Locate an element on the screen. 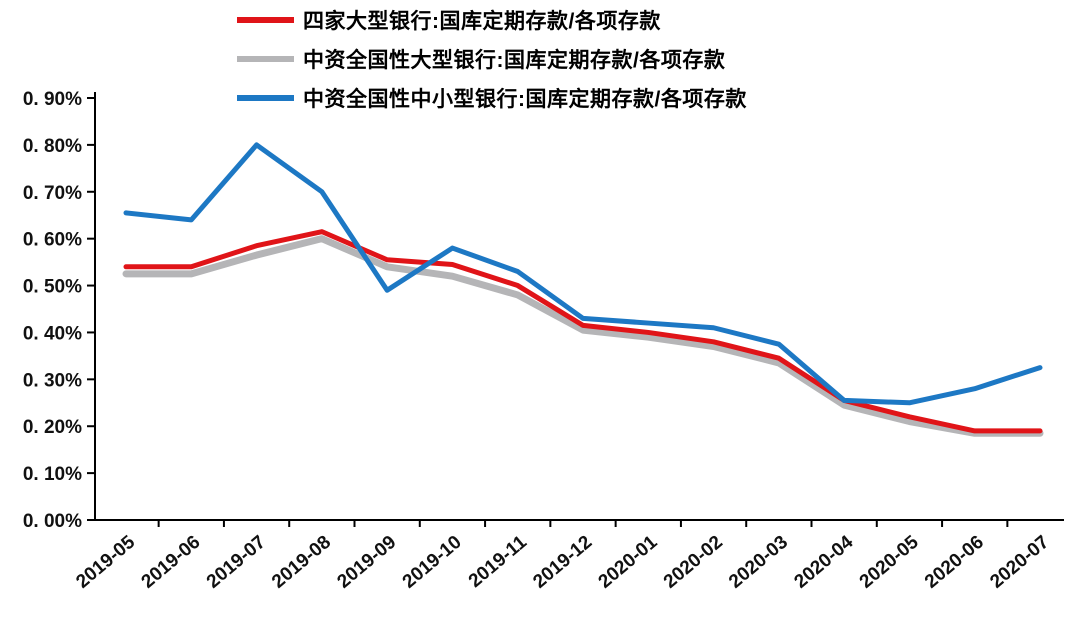 This screenshot has height=624, width=1080. legend-item-big4-banks: 四家大型银行:国库定期存款/各项存款 is located at coordinates (492, 20).